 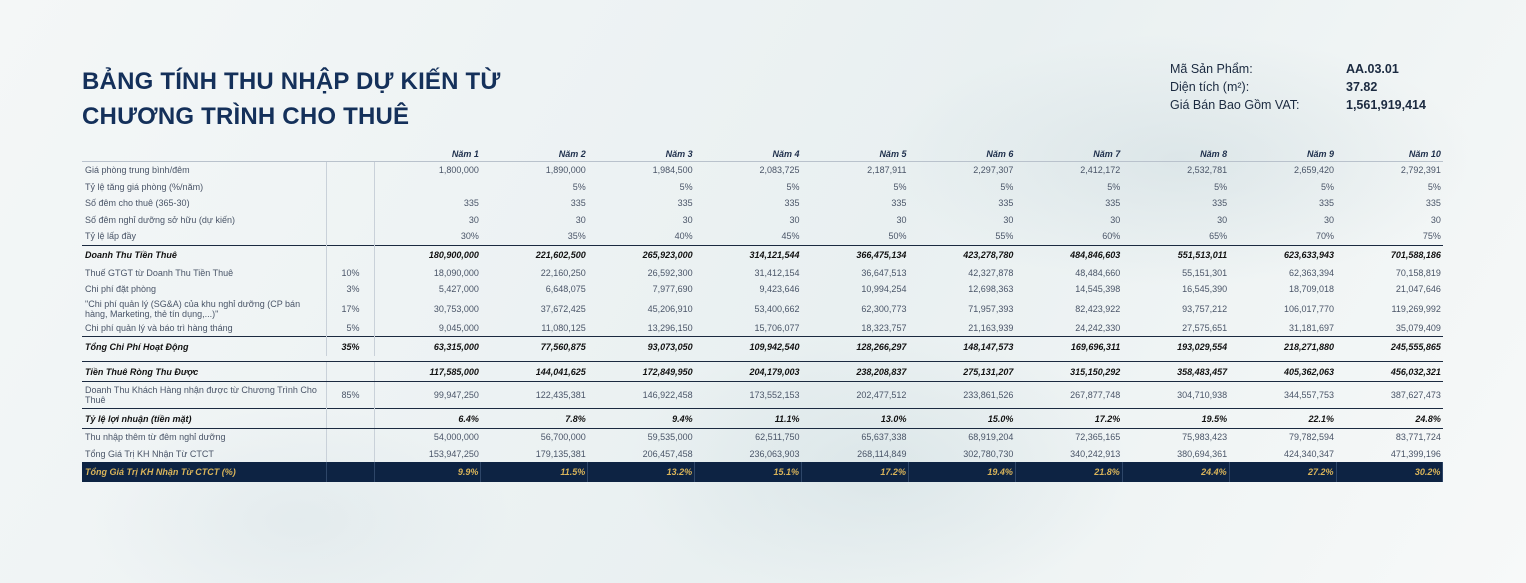 I want to click on cell-year-7: 2,412,172, so click(x=1100, y=170).